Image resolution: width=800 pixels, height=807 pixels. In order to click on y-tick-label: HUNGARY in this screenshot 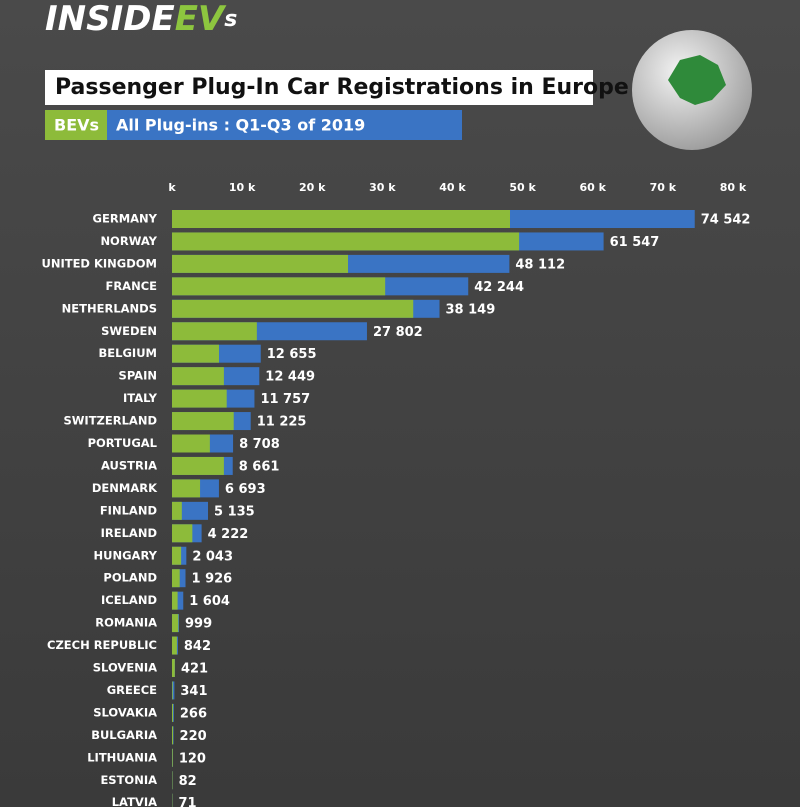, I will do `click(126, 555)`.